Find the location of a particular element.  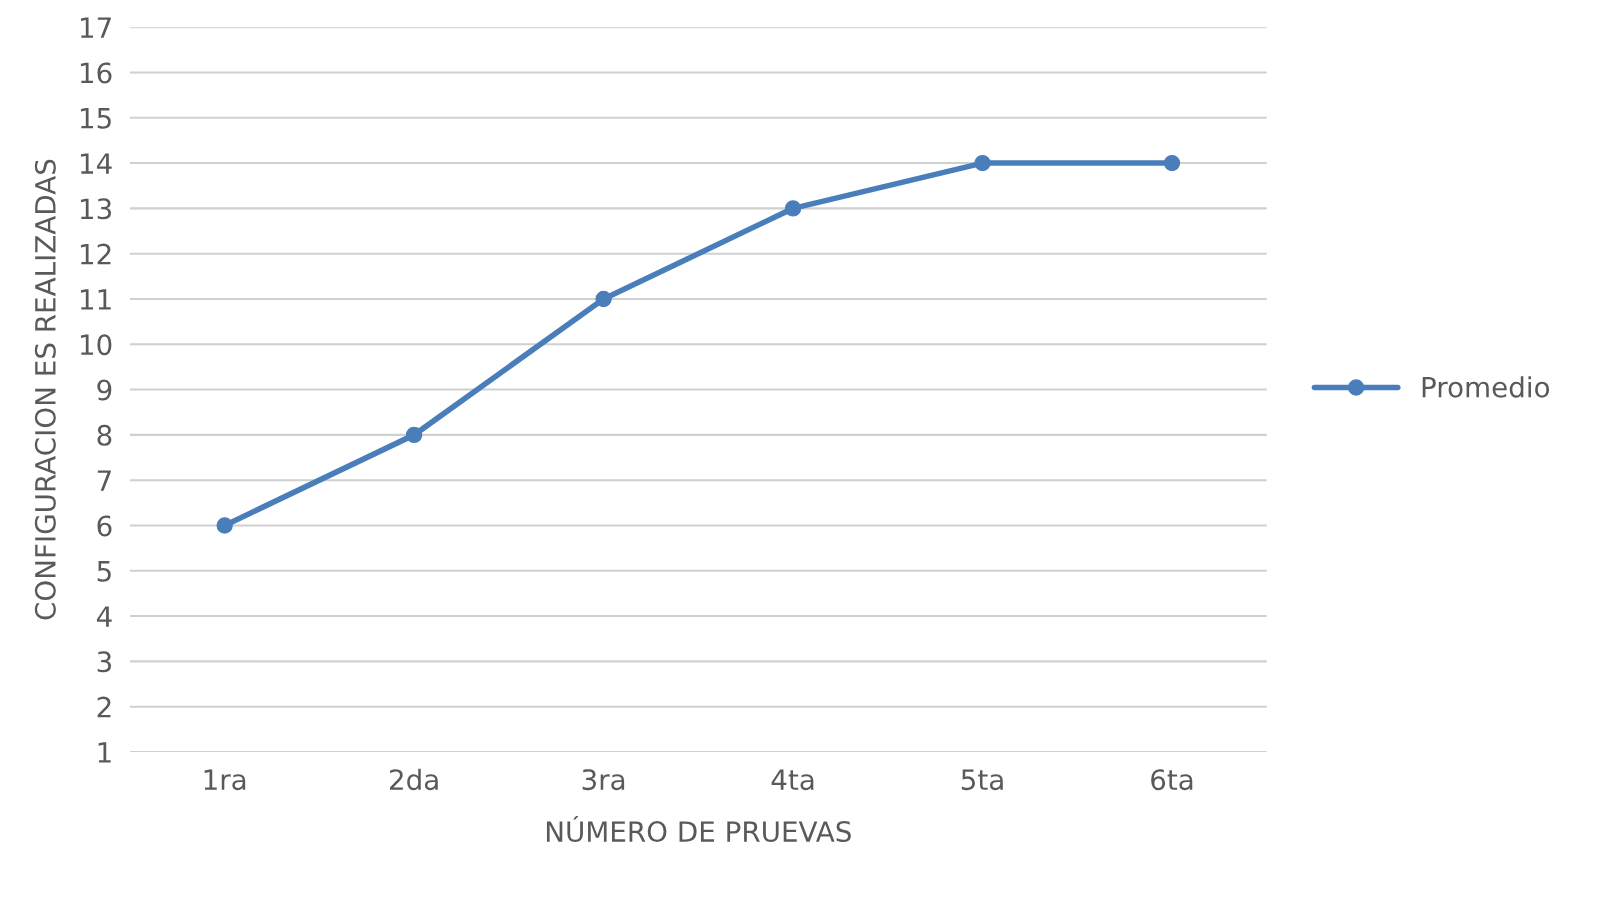

y-tick-label: 7 is located at coordinates (104, 480).